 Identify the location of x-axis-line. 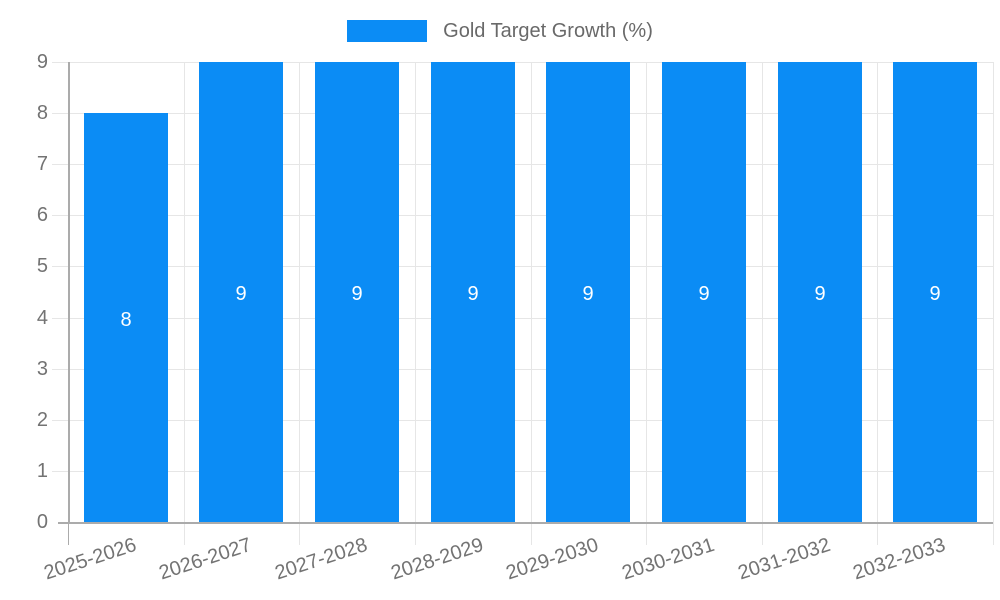
(525, 523).